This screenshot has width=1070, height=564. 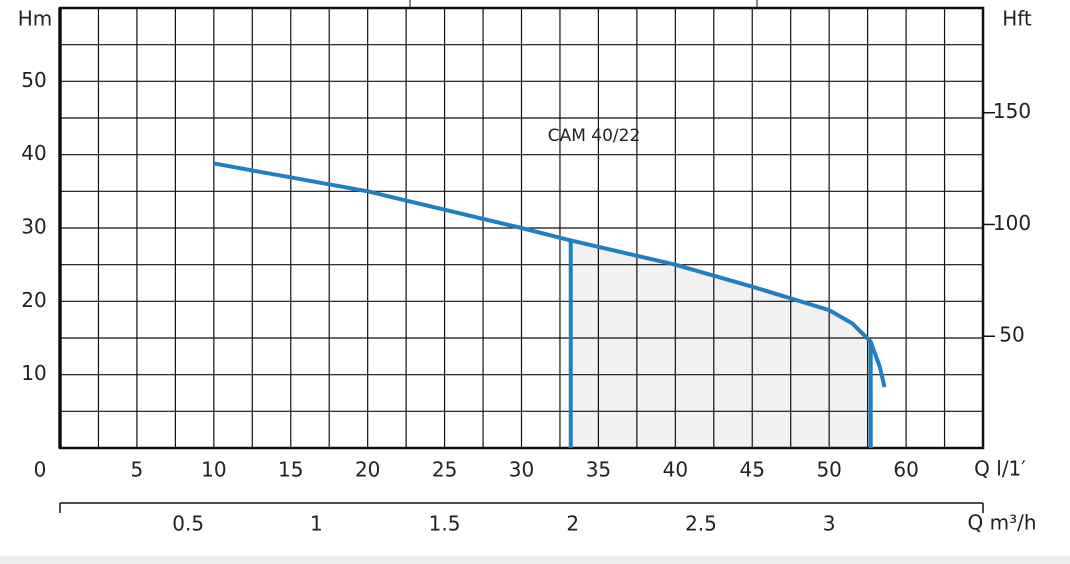 What do you see at coordinates (829, 524) in the screenshot?
I see `x2-tick-label: 3` at bounding box center [829, 524].